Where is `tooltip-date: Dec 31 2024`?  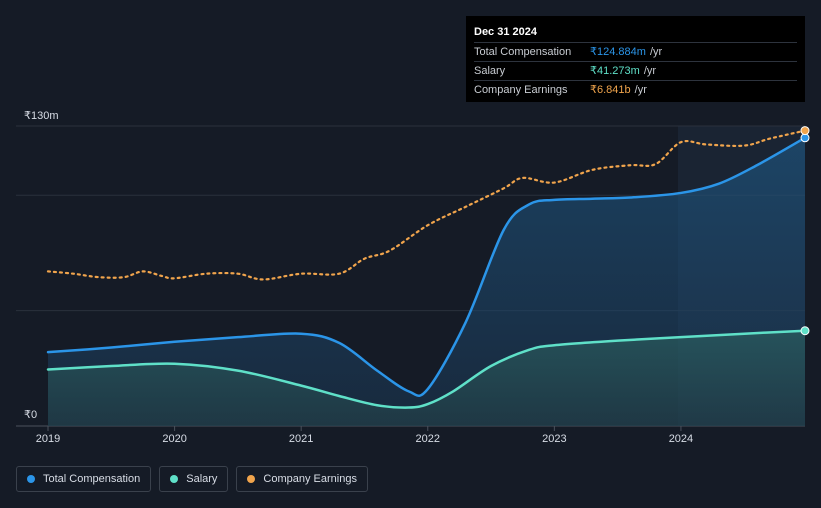
tooltip-date: Dec 31 2024 is located at coordinates (505, 32).